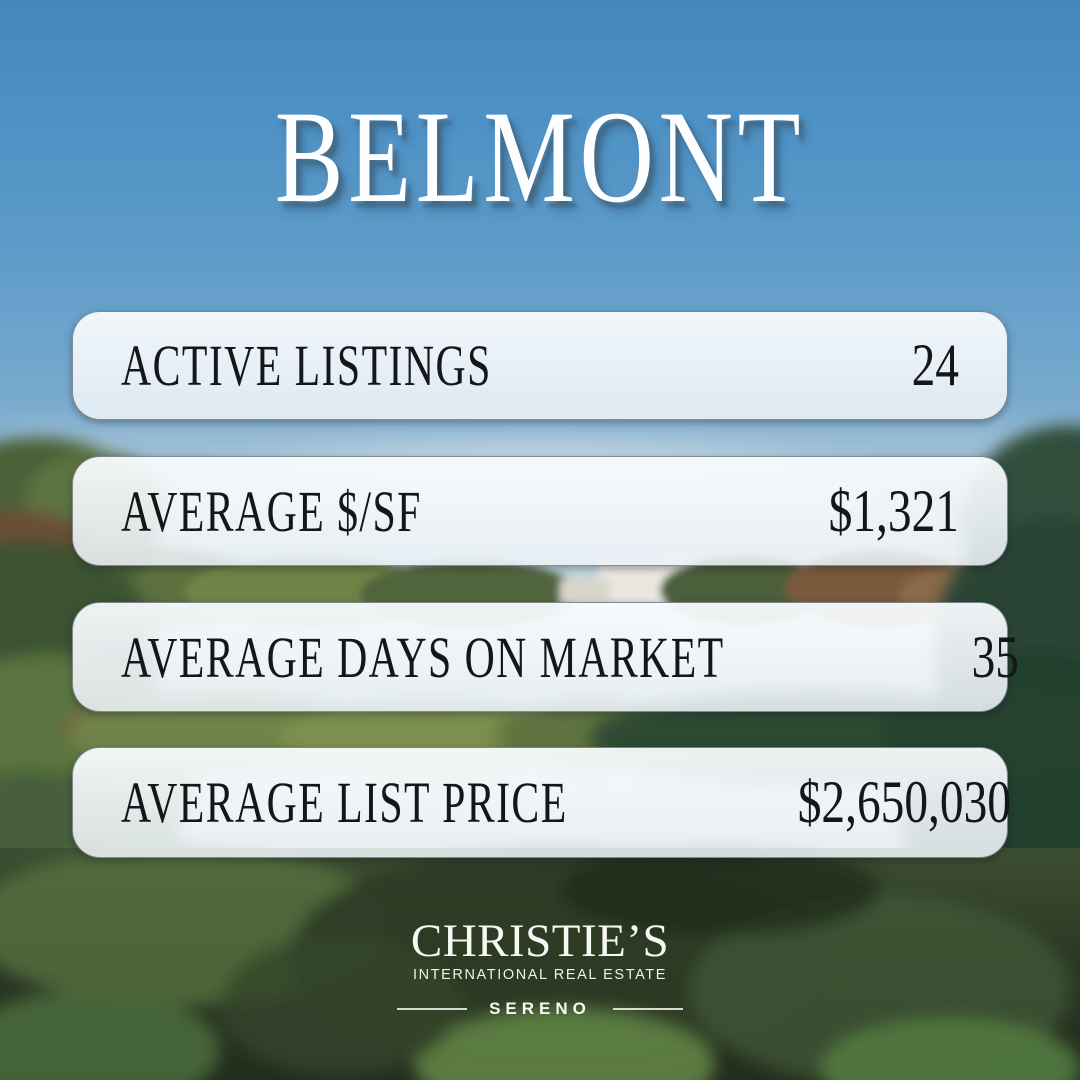 The width and height of the screenshot is (1080, 1080). I want to click on page-title: BELMONT, so click(540, 156).